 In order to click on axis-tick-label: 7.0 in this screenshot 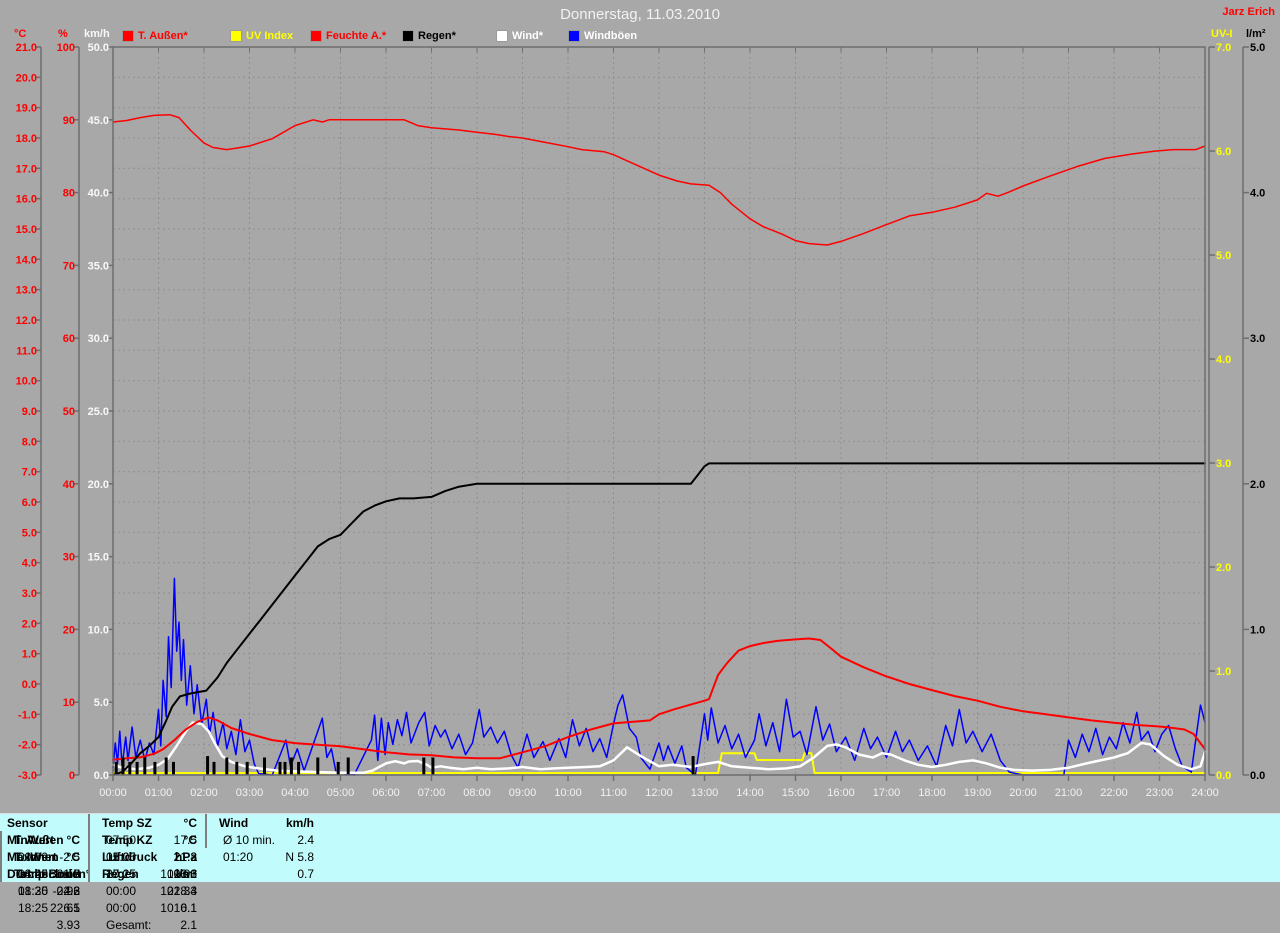, I will do `click(29, 473)`.